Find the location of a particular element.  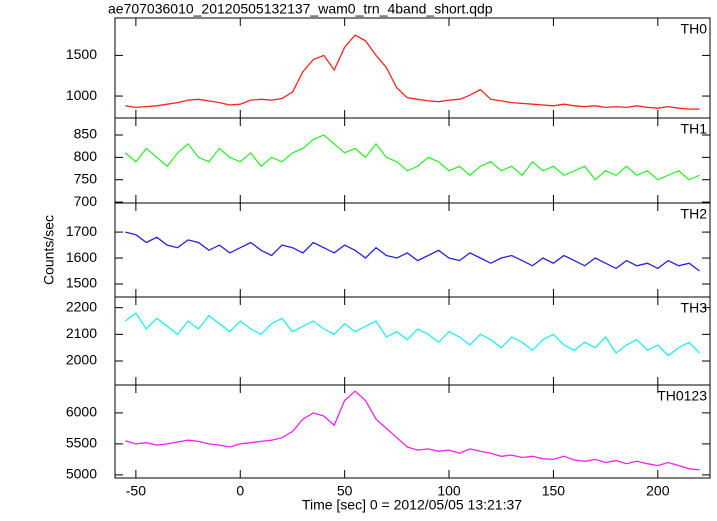

y-tick-label: 2000 is located at coordinates (81, 360).